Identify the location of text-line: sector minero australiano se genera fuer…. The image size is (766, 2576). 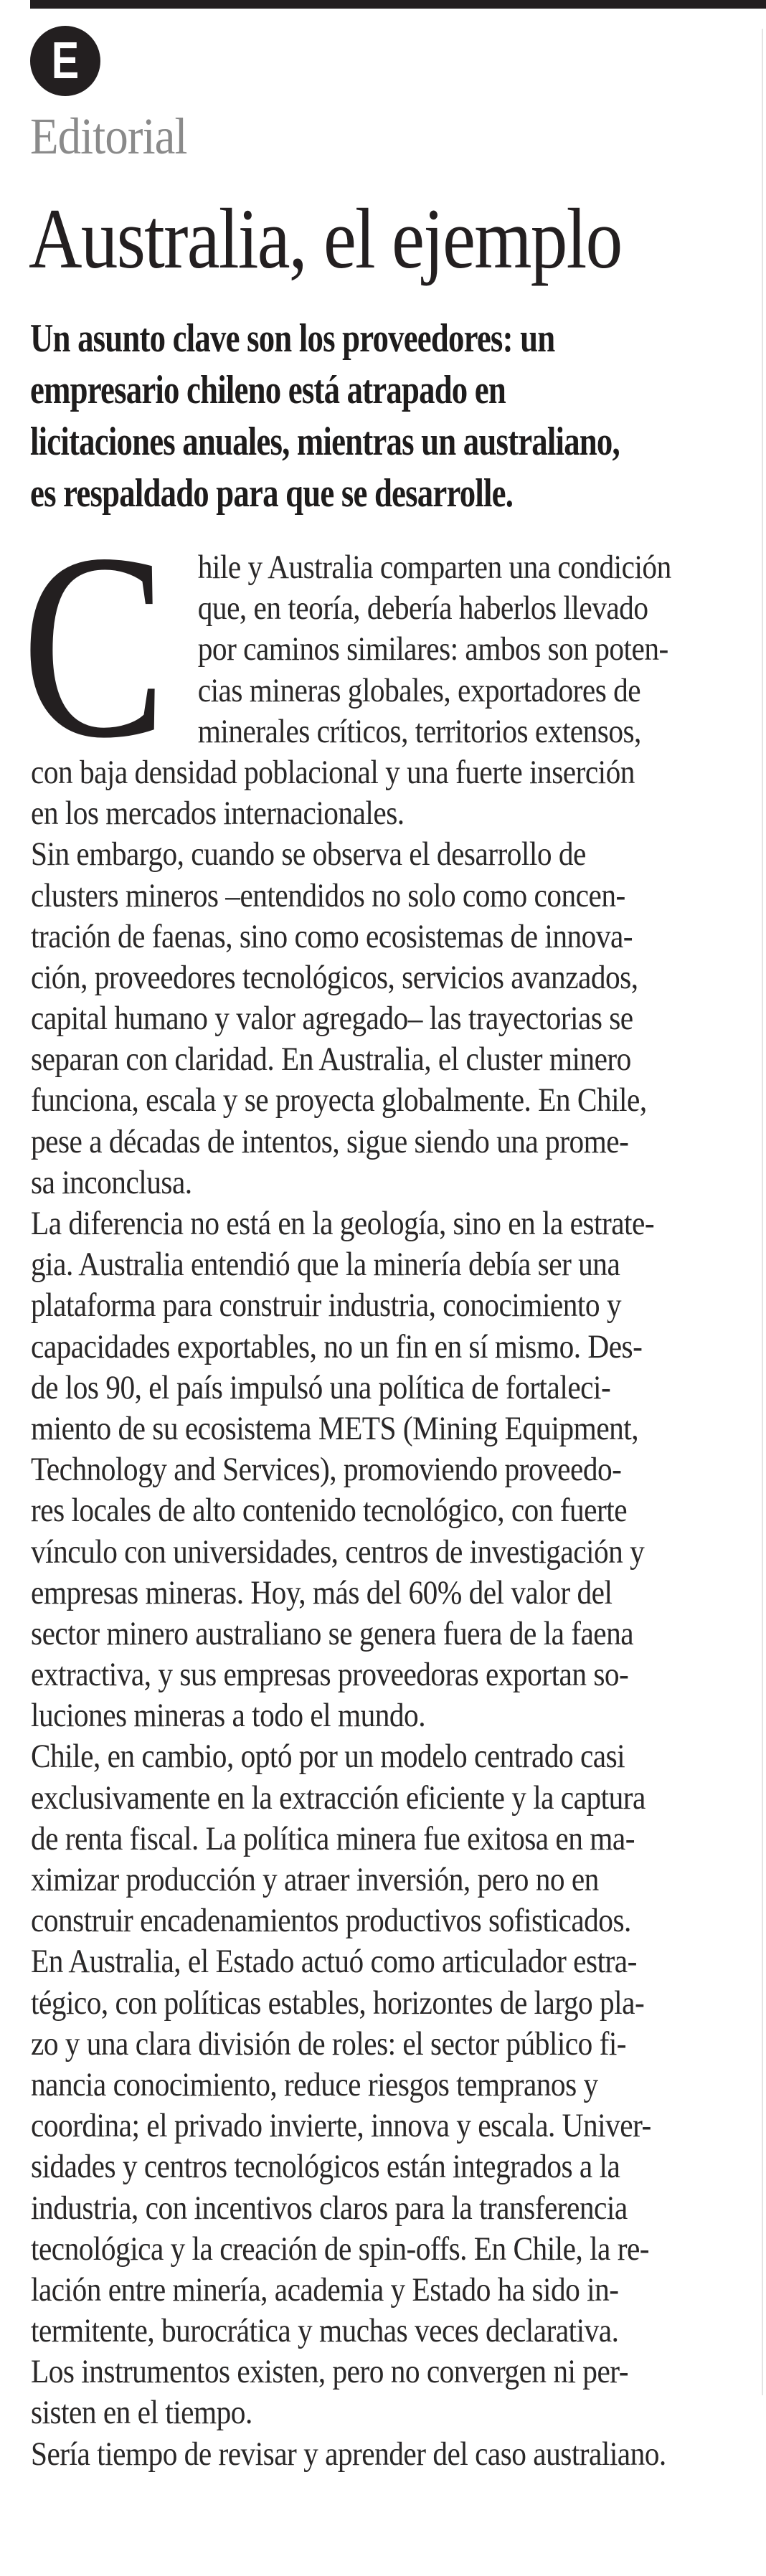
(332, 1633).